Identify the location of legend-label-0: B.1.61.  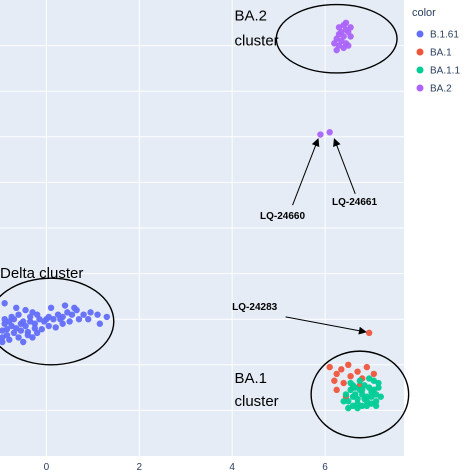
(444, 35).